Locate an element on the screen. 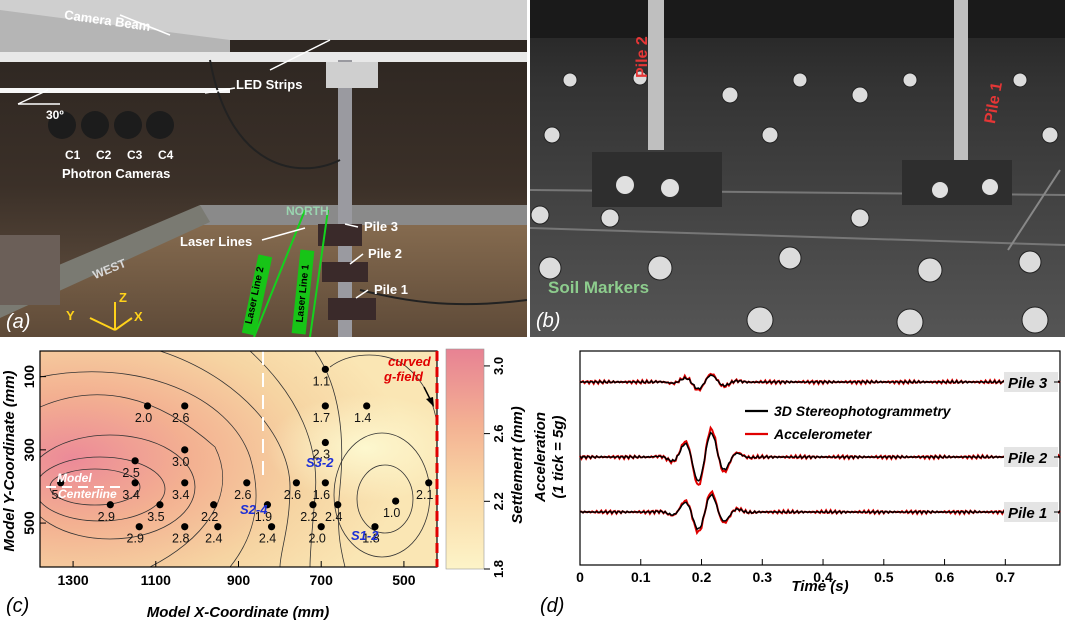 This screenshot has width=1065, height=628. d-xlabel: Time (s) is located at coordinates (819, 586).